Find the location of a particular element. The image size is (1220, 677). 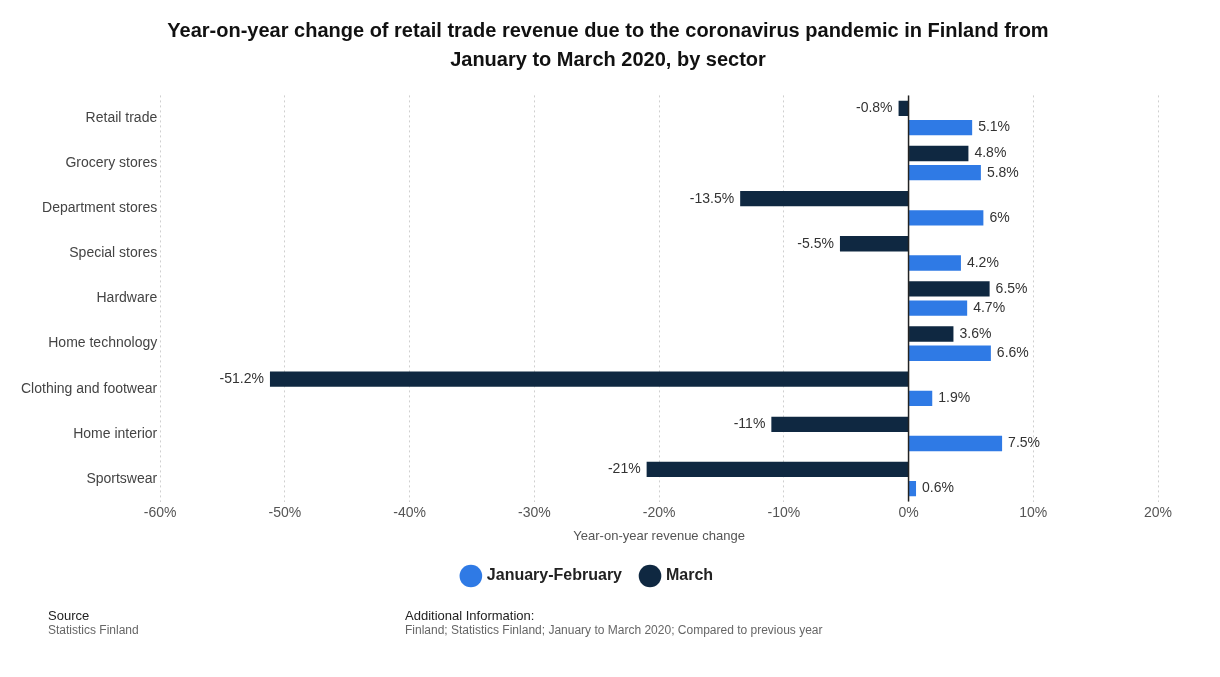

x-tick-label: -30% is located at coordinates (534, 511).